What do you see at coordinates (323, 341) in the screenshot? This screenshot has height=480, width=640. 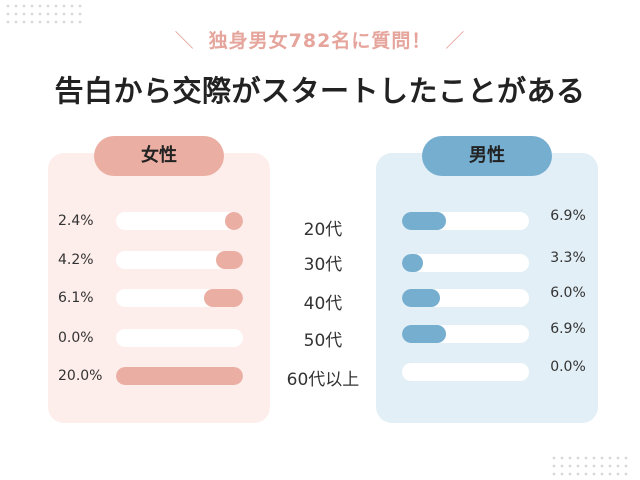 I see `age-label: 50代` at bounding box center [323, 341].